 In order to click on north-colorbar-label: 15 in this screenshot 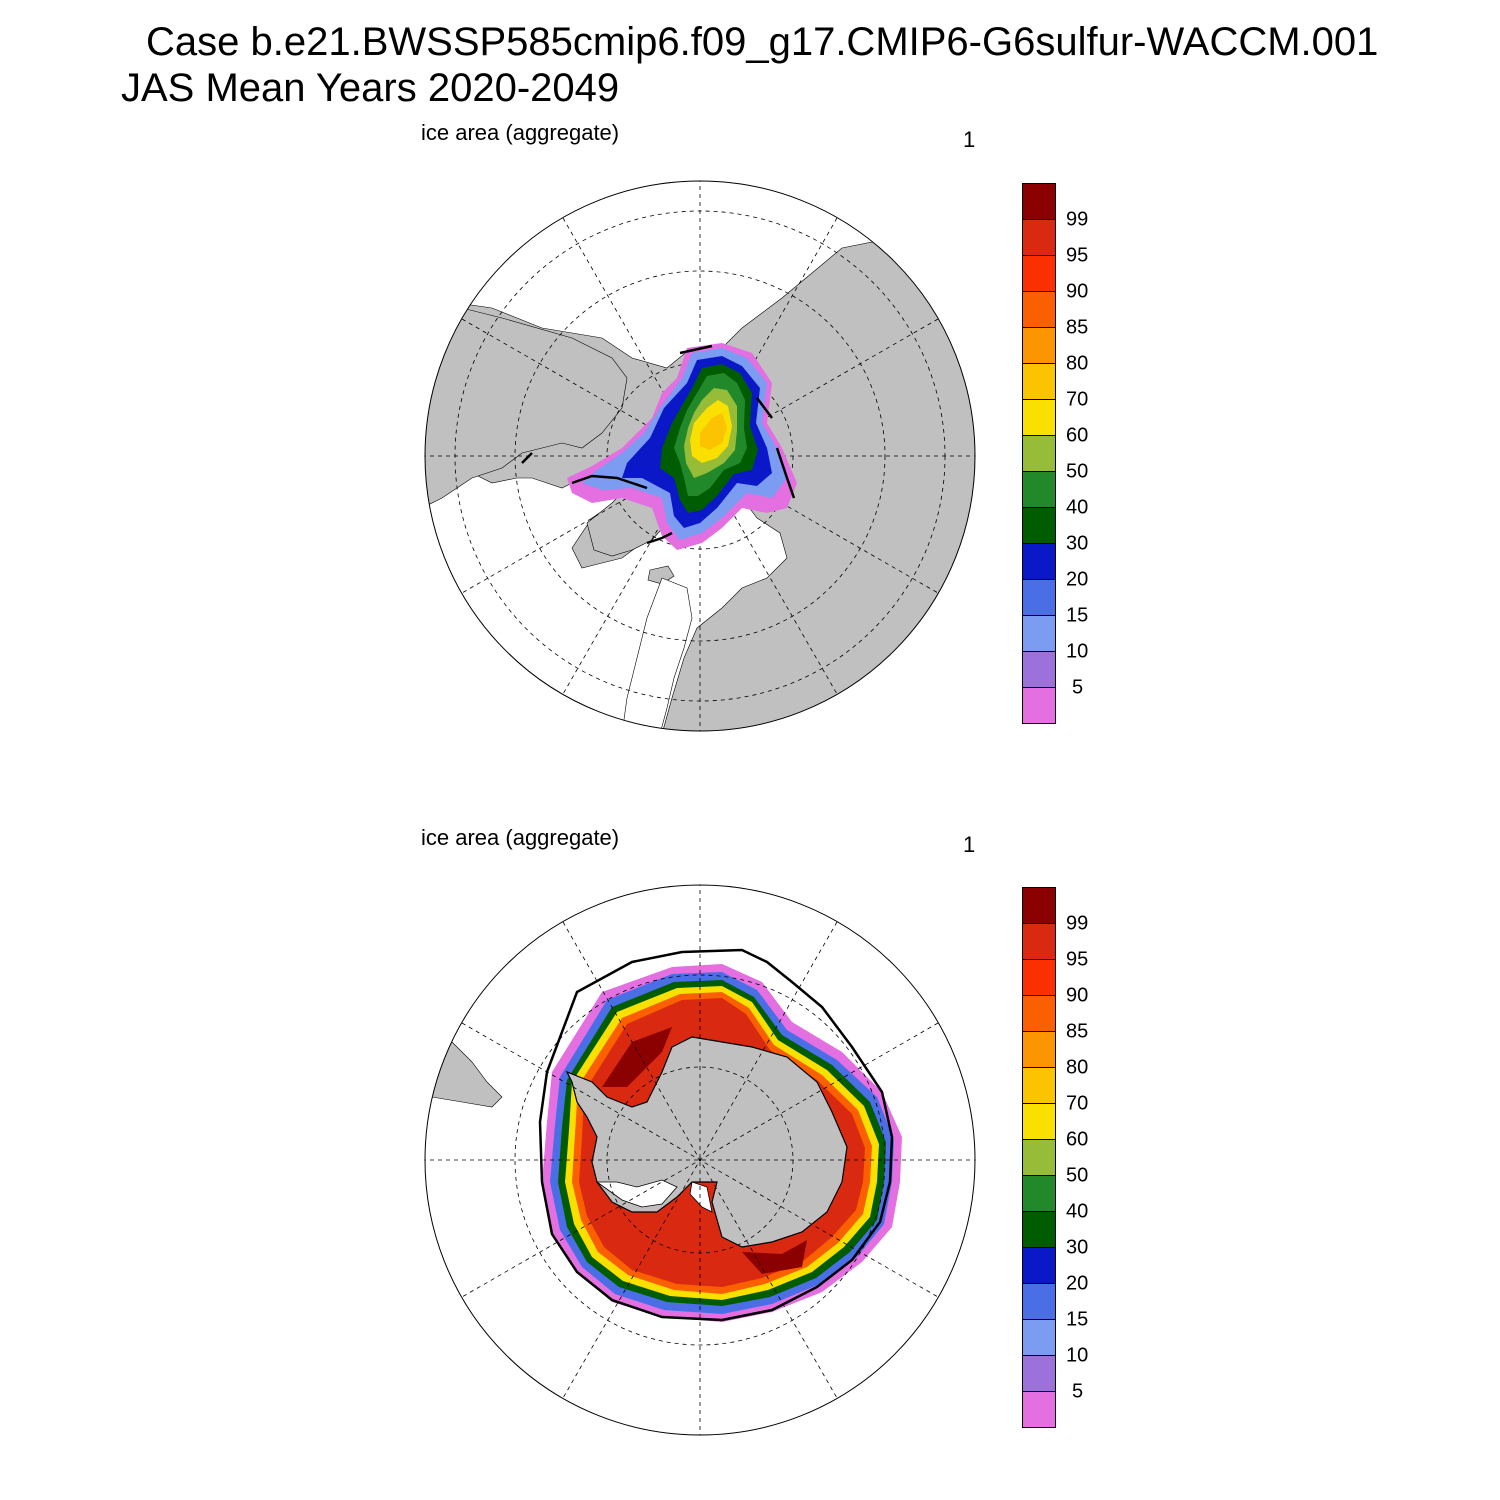, I will do `click(1077, 616)`.